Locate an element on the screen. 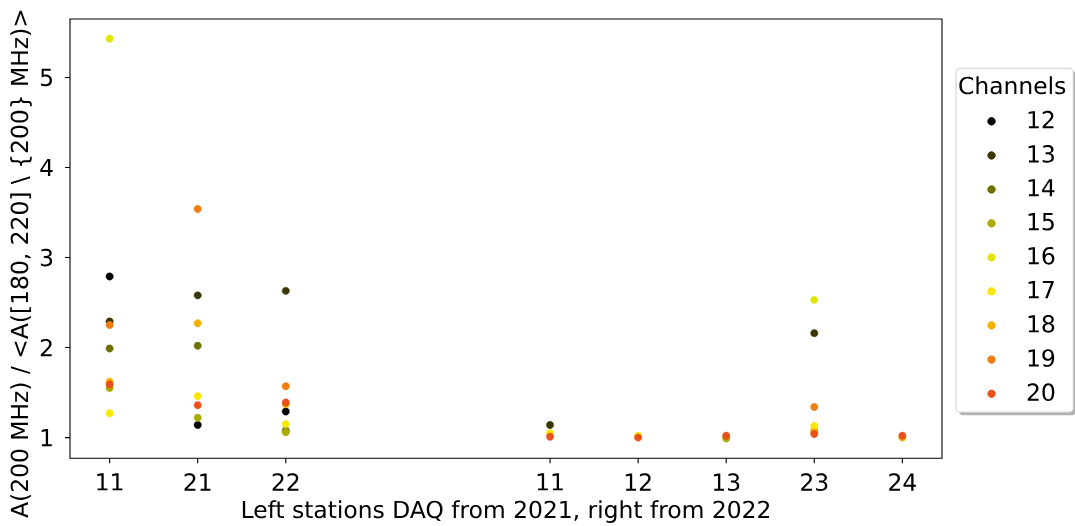  legend-label: 19 is located at coordinates (1041, 358).